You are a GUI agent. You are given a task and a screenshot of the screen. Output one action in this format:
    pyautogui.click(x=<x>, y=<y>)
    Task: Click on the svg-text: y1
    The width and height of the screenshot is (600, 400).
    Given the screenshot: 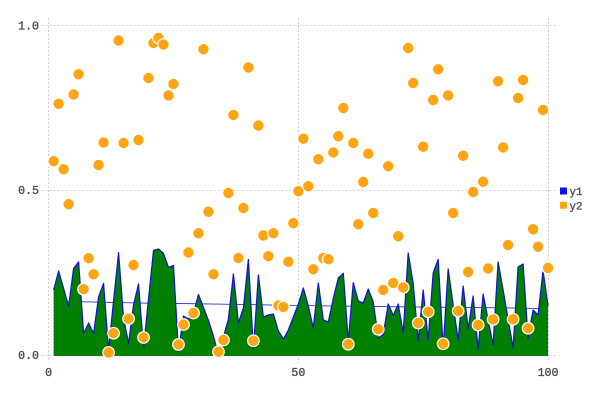 What is the action you would take?
    pyautogui.click(x=576, y=193)
    